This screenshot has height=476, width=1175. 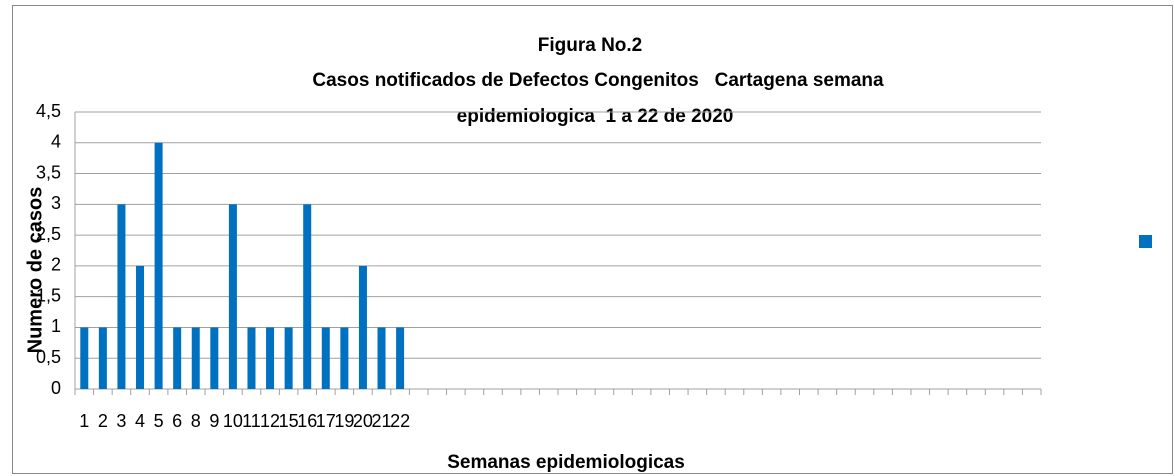 I want to click on x-tick-label: 8, so click(x=196, y=421).